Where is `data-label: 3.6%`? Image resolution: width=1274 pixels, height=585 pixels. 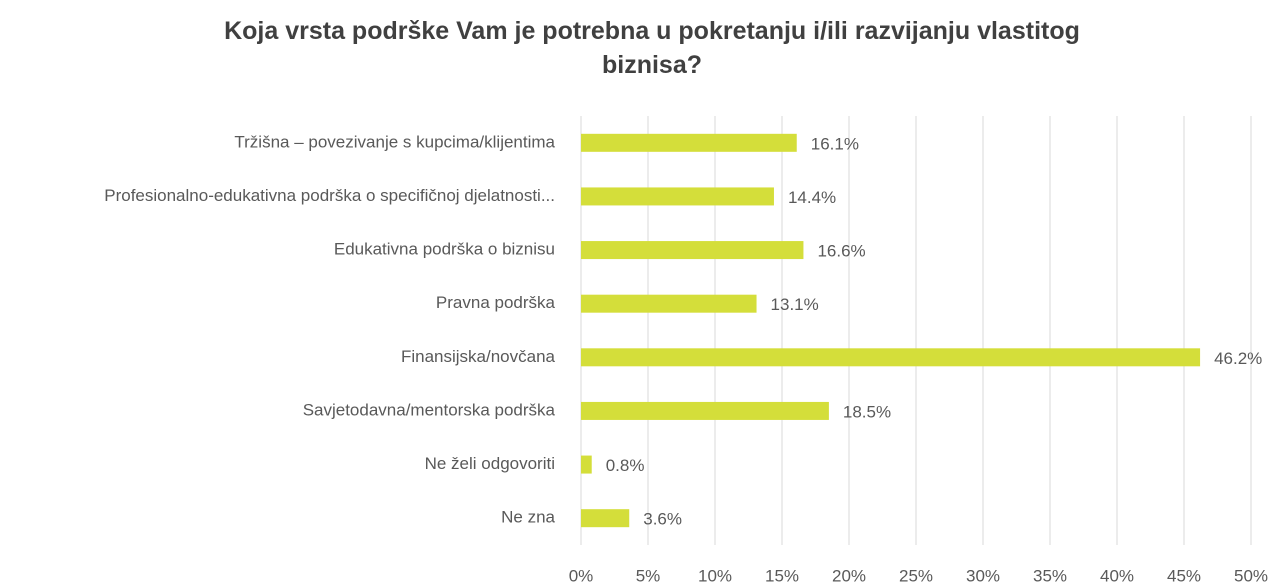
data-label: 3.6% is located at coordinates (662, 519).